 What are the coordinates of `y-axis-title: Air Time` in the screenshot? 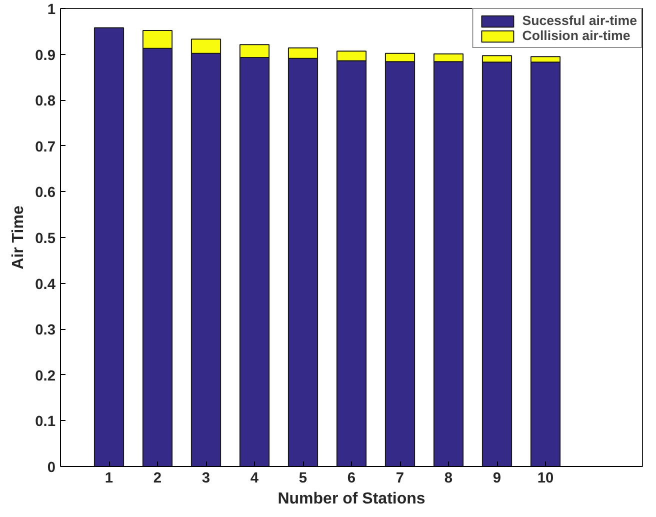 It's located at (19, 238).